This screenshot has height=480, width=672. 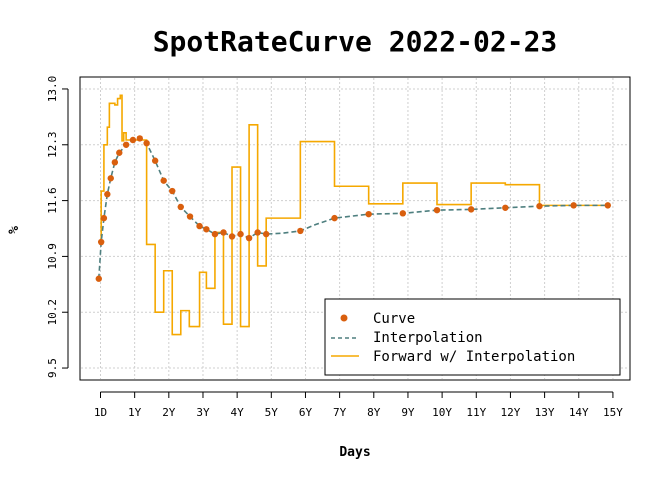 I want to click on x-tick-label: 4Y, so click(x=238, y=412).